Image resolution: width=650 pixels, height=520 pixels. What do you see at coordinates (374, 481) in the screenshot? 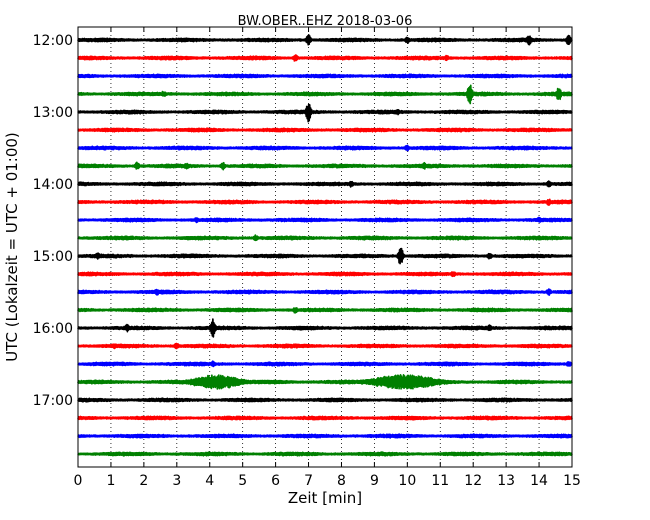
I see `x-tick-label: 9` at bounding box center [374, 481].